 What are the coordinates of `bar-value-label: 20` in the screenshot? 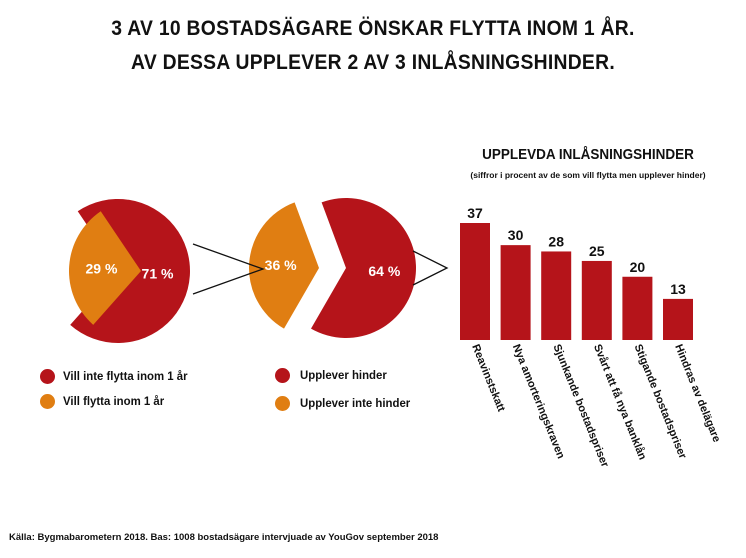 It's located at (638, 267).